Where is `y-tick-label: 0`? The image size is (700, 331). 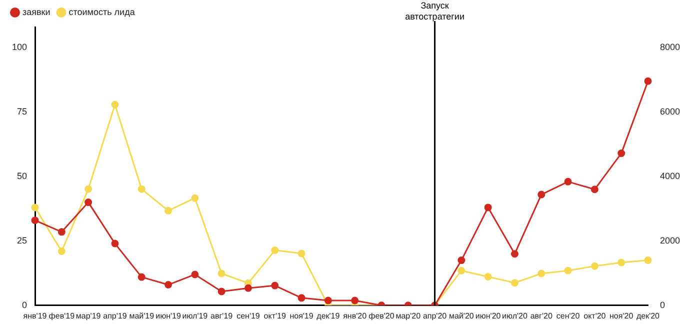
y-tick-label: 0 is located at coordinates (25, 305).